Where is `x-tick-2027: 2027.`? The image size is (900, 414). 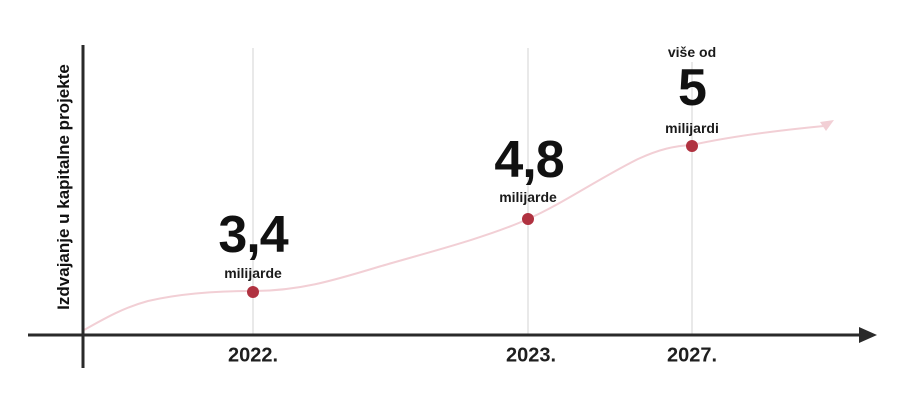
x-tick-2027: 2027. is located at coordinates (692, 355).